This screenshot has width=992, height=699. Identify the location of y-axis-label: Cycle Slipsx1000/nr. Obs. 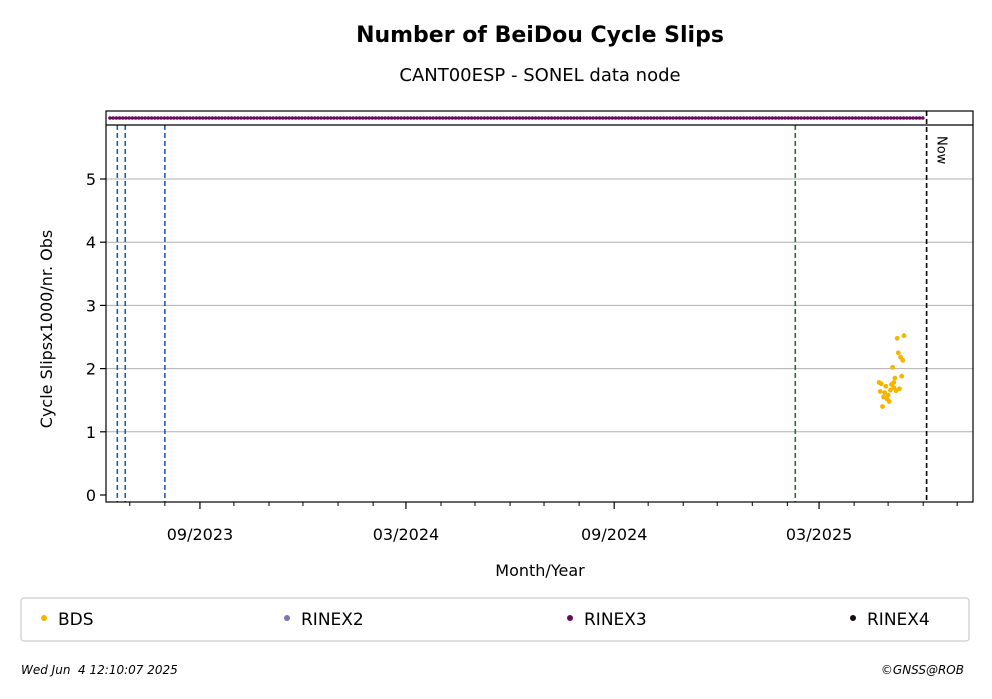
(46, 329).